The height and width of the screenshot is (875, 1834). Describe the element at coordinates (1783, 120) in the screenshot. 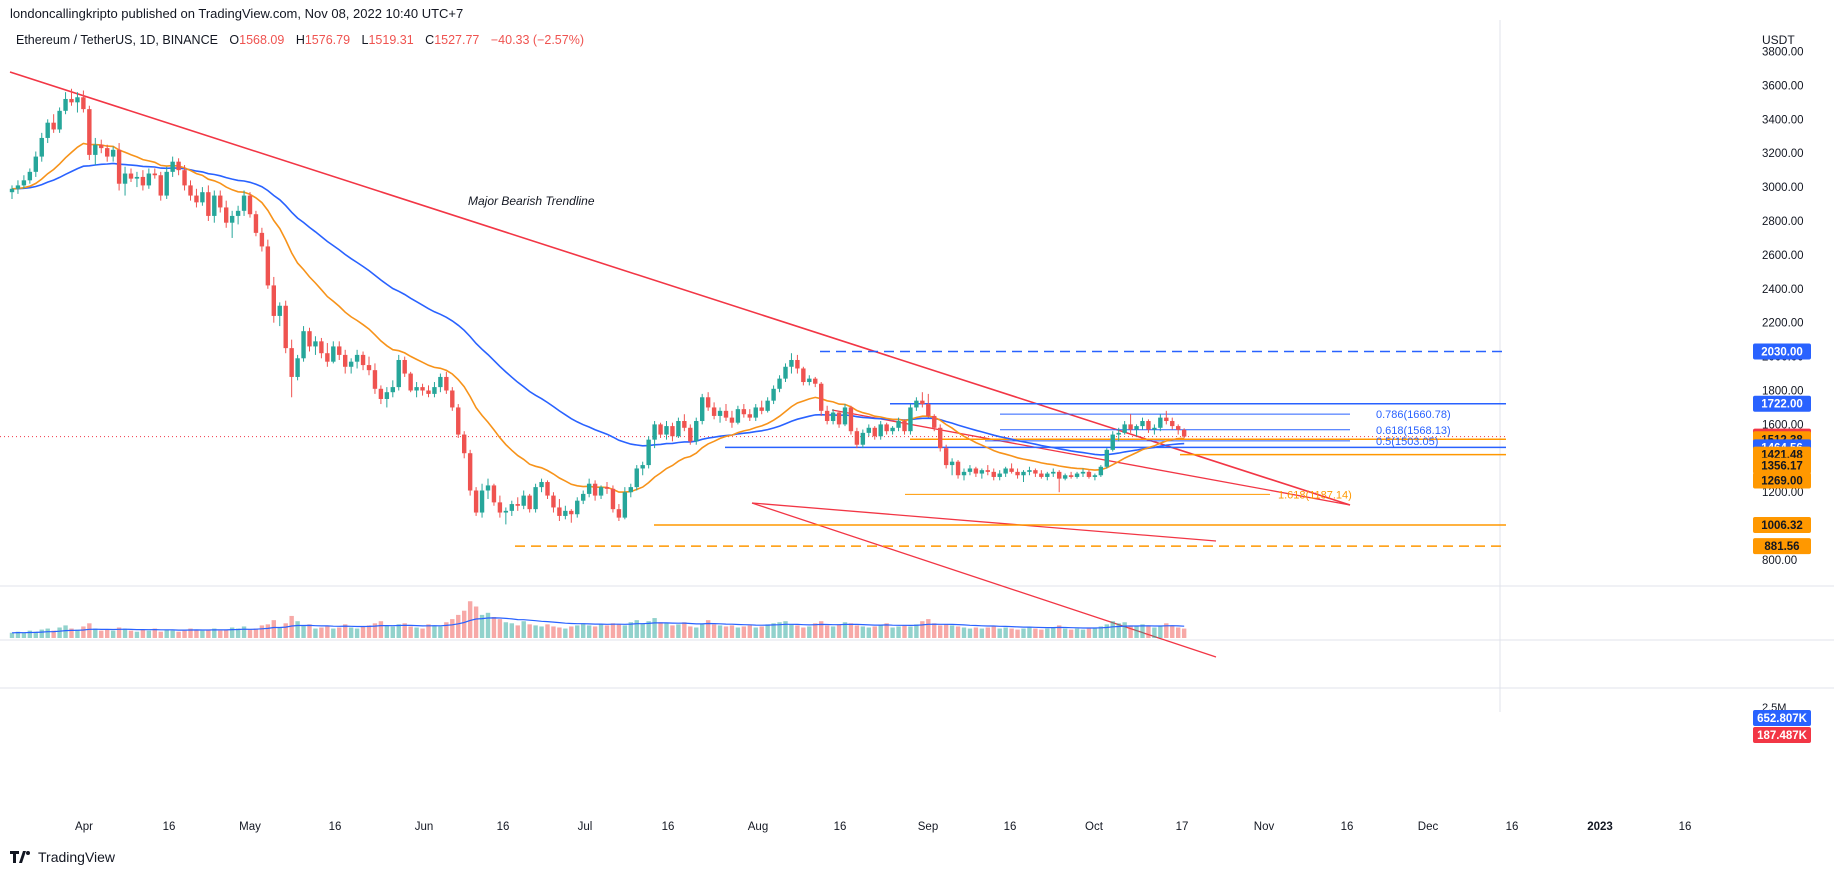

I see `y-tick-label: 3400.00` at that location.